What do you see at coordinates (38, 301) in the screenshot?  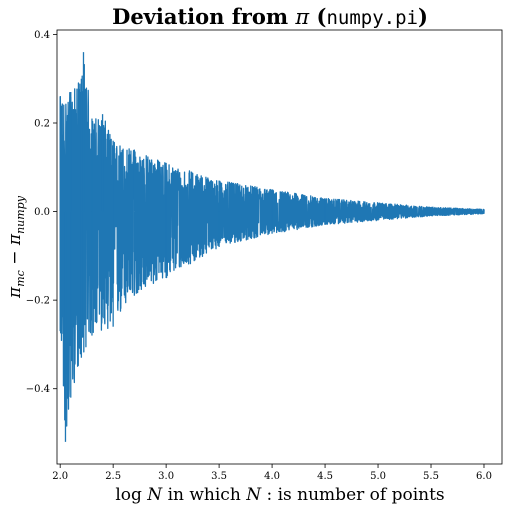 I see `y-tick-label: −0.2` at bounding box center [38, 301].